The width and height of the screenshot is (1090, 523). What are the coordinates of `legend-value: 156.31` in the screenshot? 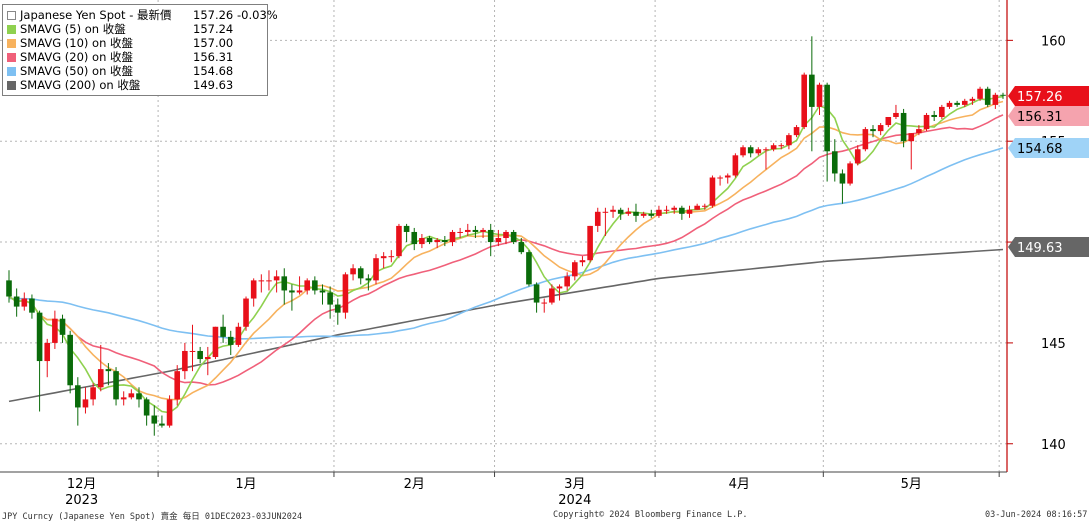 It's located at (213, 57).